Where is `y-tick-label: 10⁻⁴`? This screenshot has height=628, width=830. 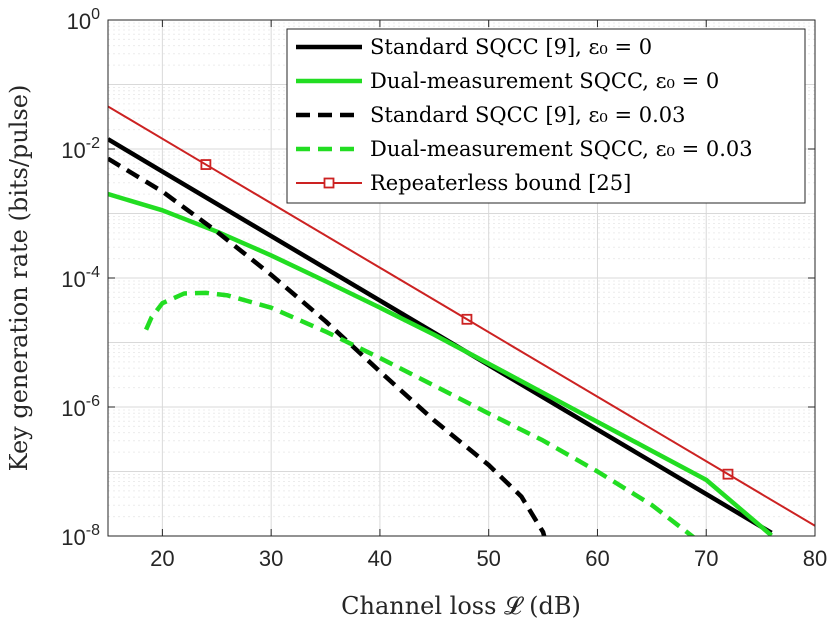 y-tick-label: 10⁻⁴ is located at coordinates (80, 278).